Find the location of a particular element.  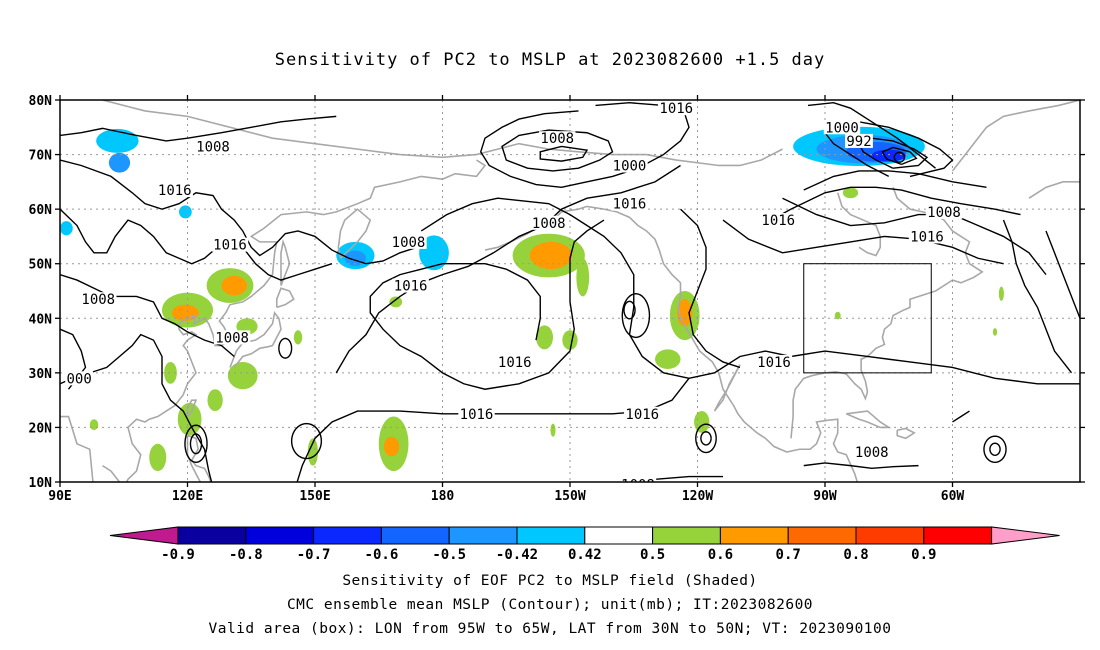

colorbar-label: 0.8 is located at coordinates (855, 555).